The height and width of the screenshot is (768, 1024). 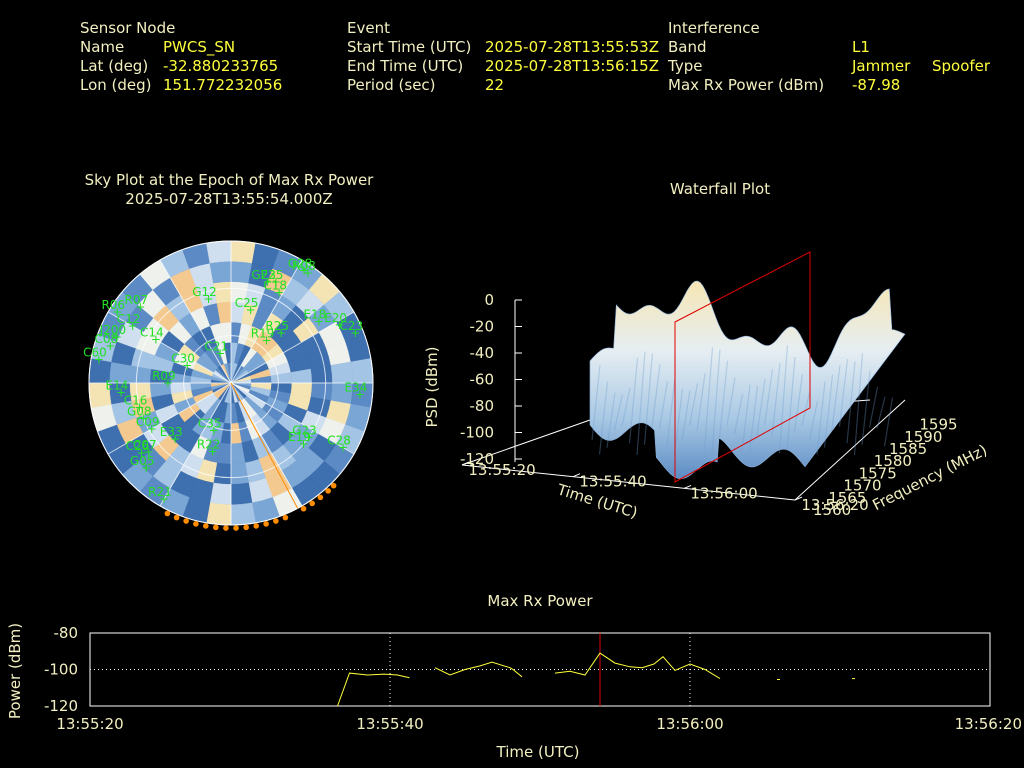 I want to click on horizon-circle, so click(x=231, y=383).